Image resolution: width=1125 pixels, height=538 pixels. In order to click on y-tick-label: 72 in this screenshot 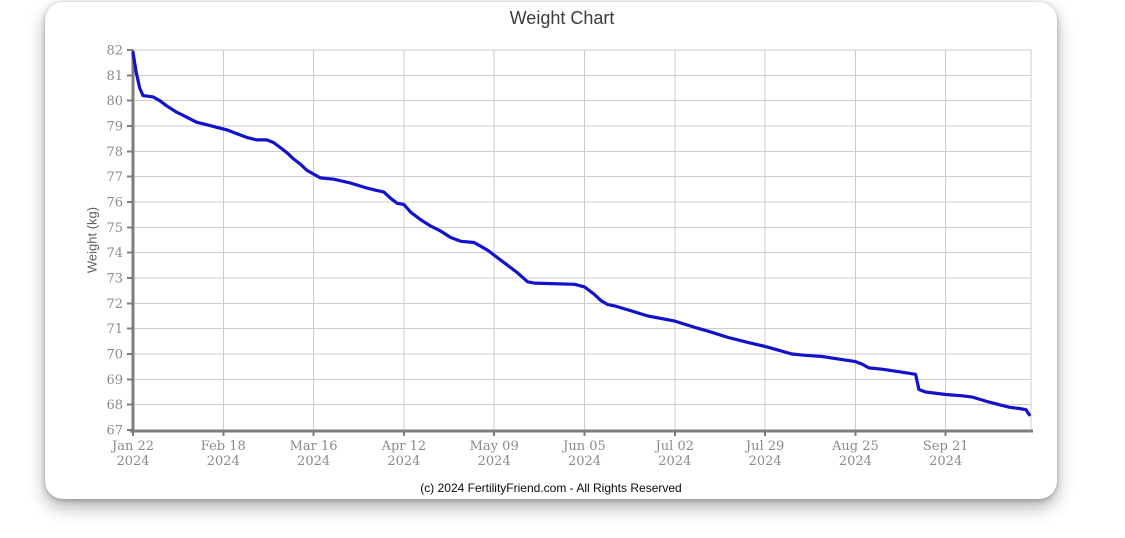, I will do `click(114, 304)`.